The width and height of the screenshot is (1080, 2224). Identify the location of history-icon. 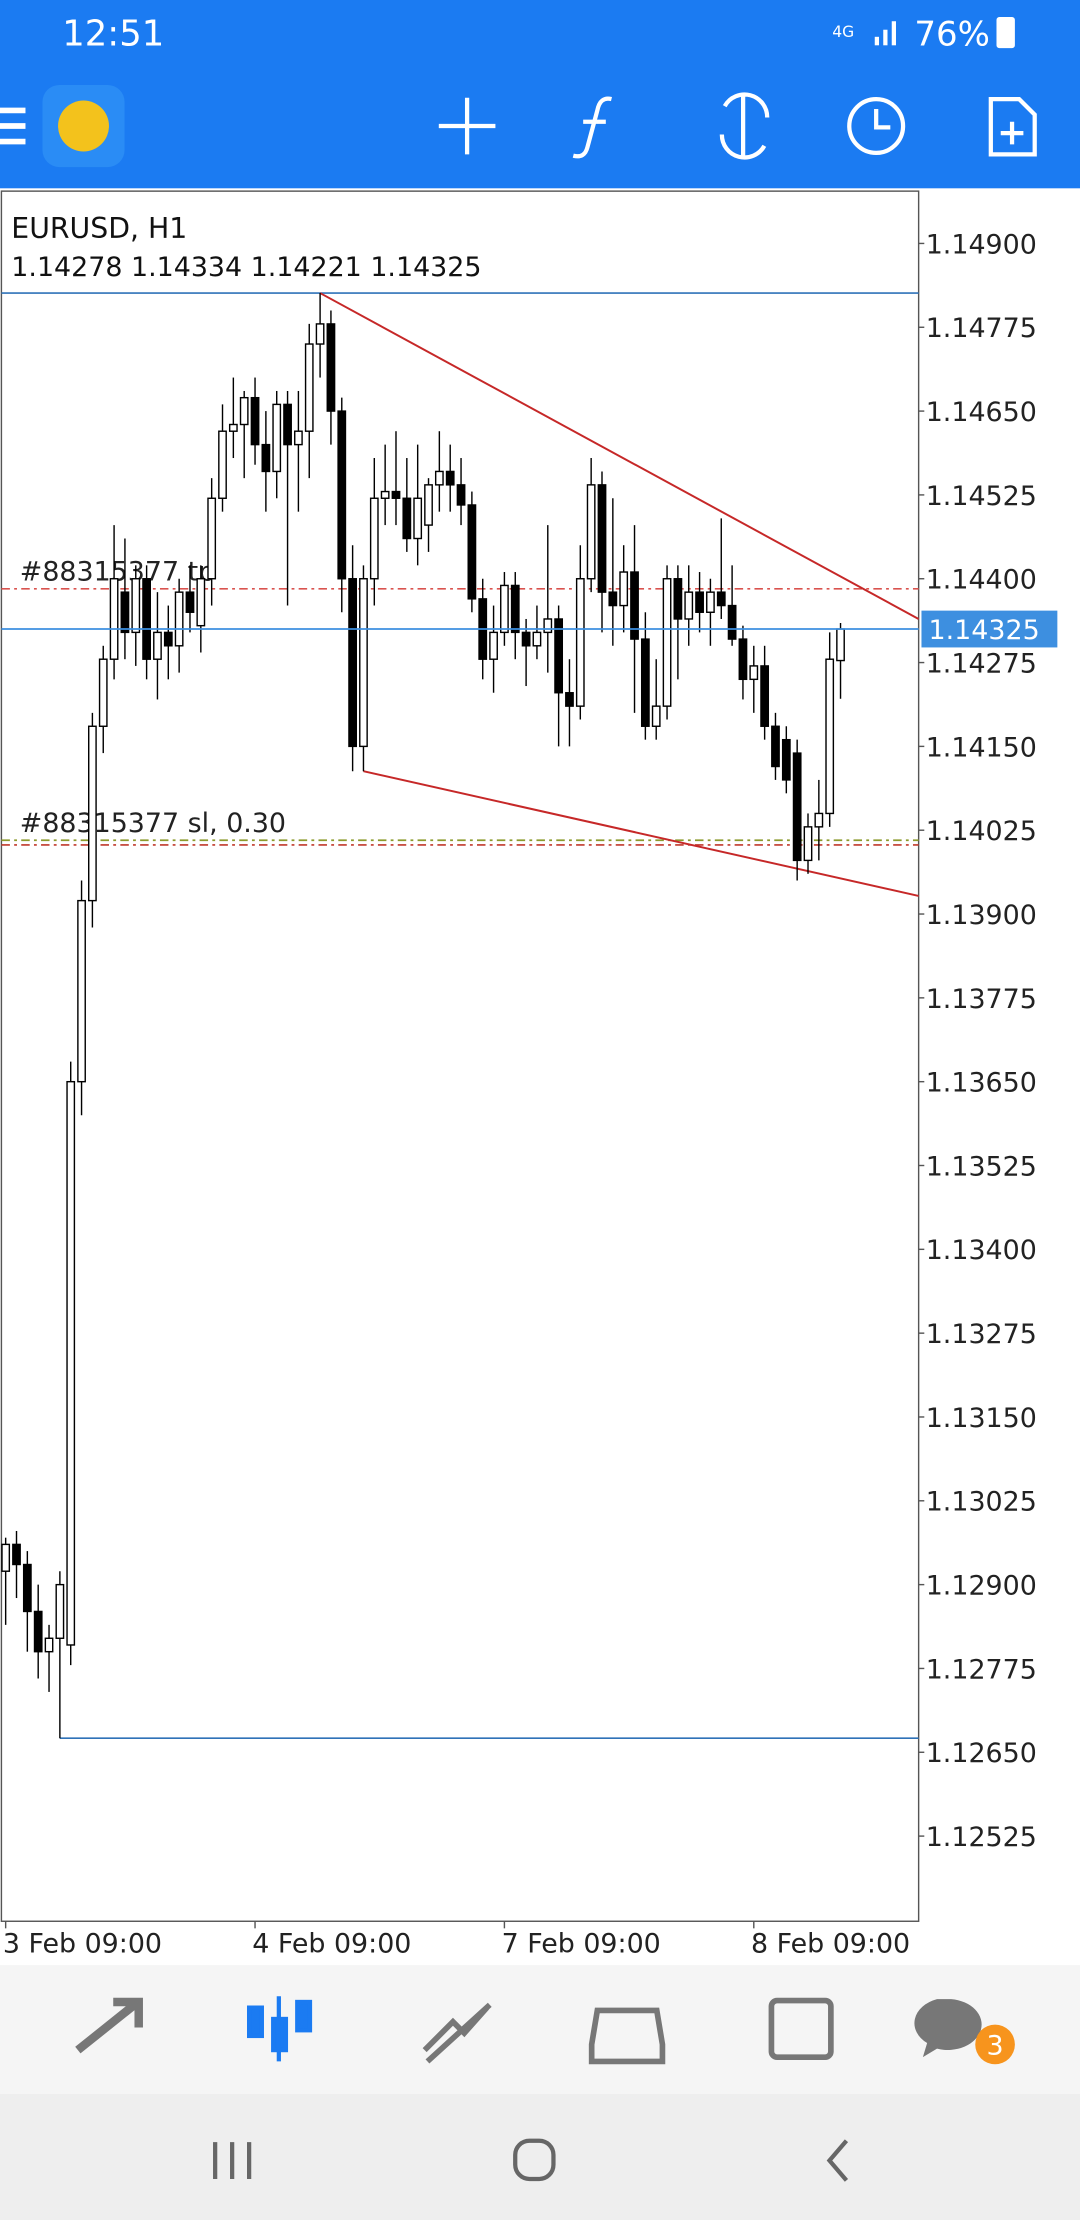
(876, 126).